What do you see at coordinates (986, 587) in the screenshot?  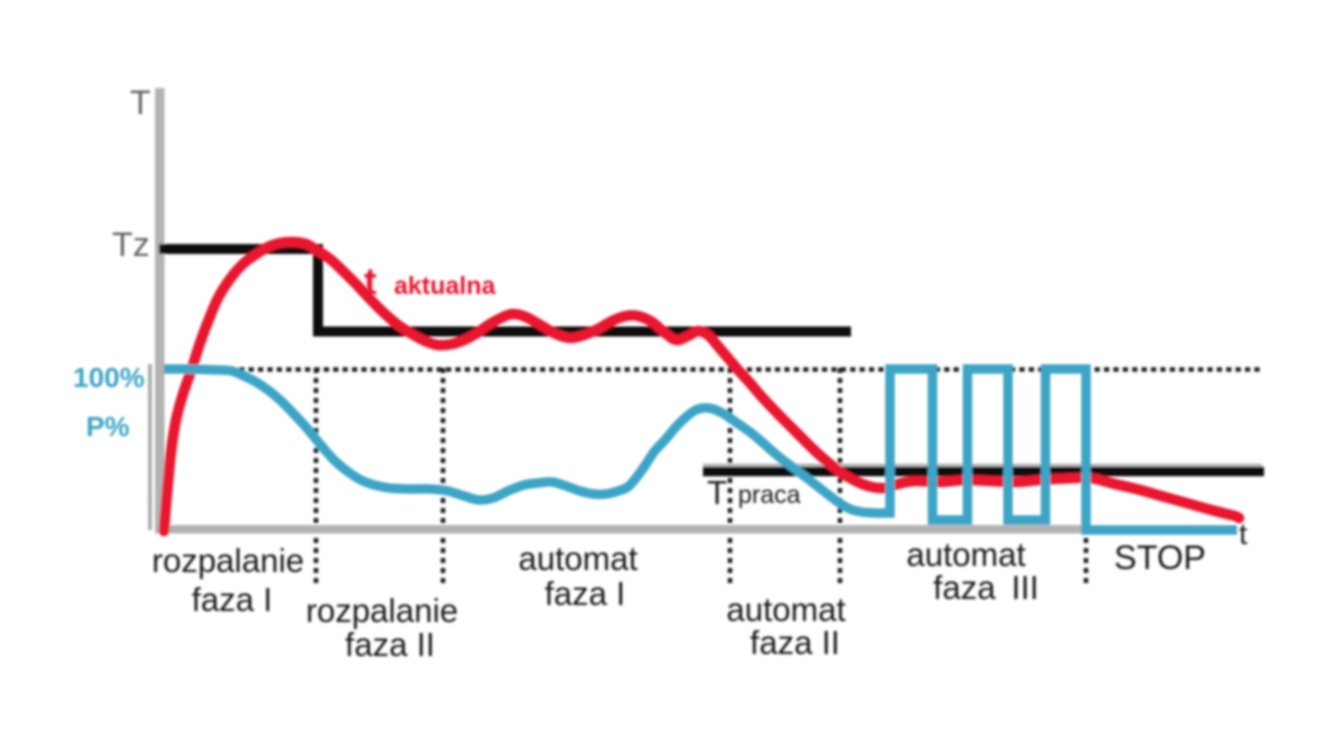 I see `svg-text: faza III` at bounding box center [986, 587].